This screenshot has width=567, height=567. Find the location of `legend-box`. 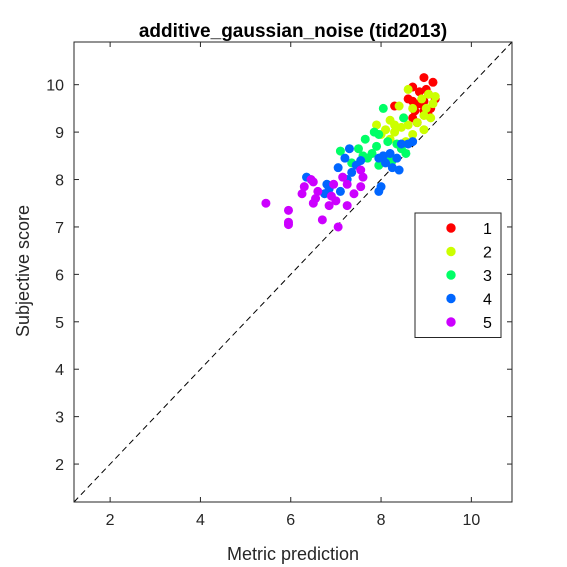

legend-box is located at coordinates (458, 275).